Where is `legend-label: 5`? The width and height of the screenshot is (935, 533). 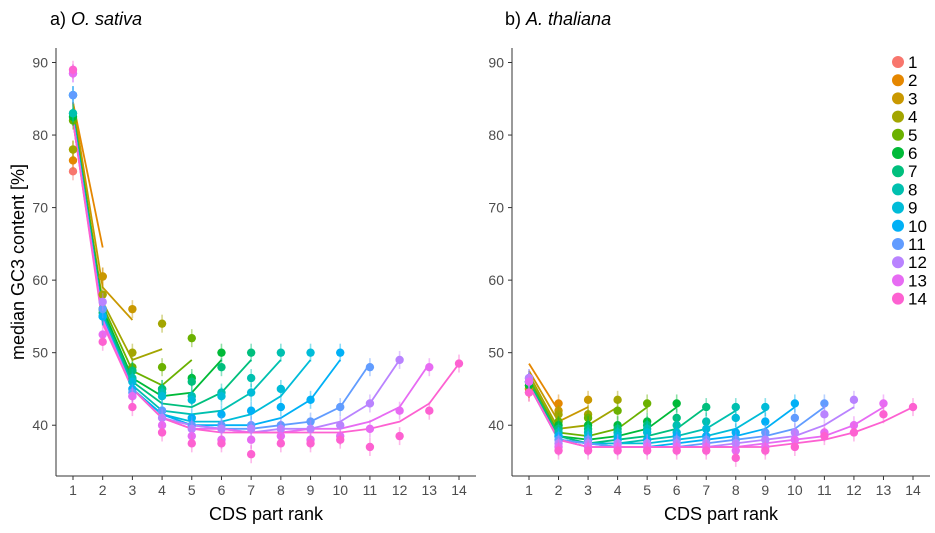 legend-label: 5 is located at coordinates (912, 135).